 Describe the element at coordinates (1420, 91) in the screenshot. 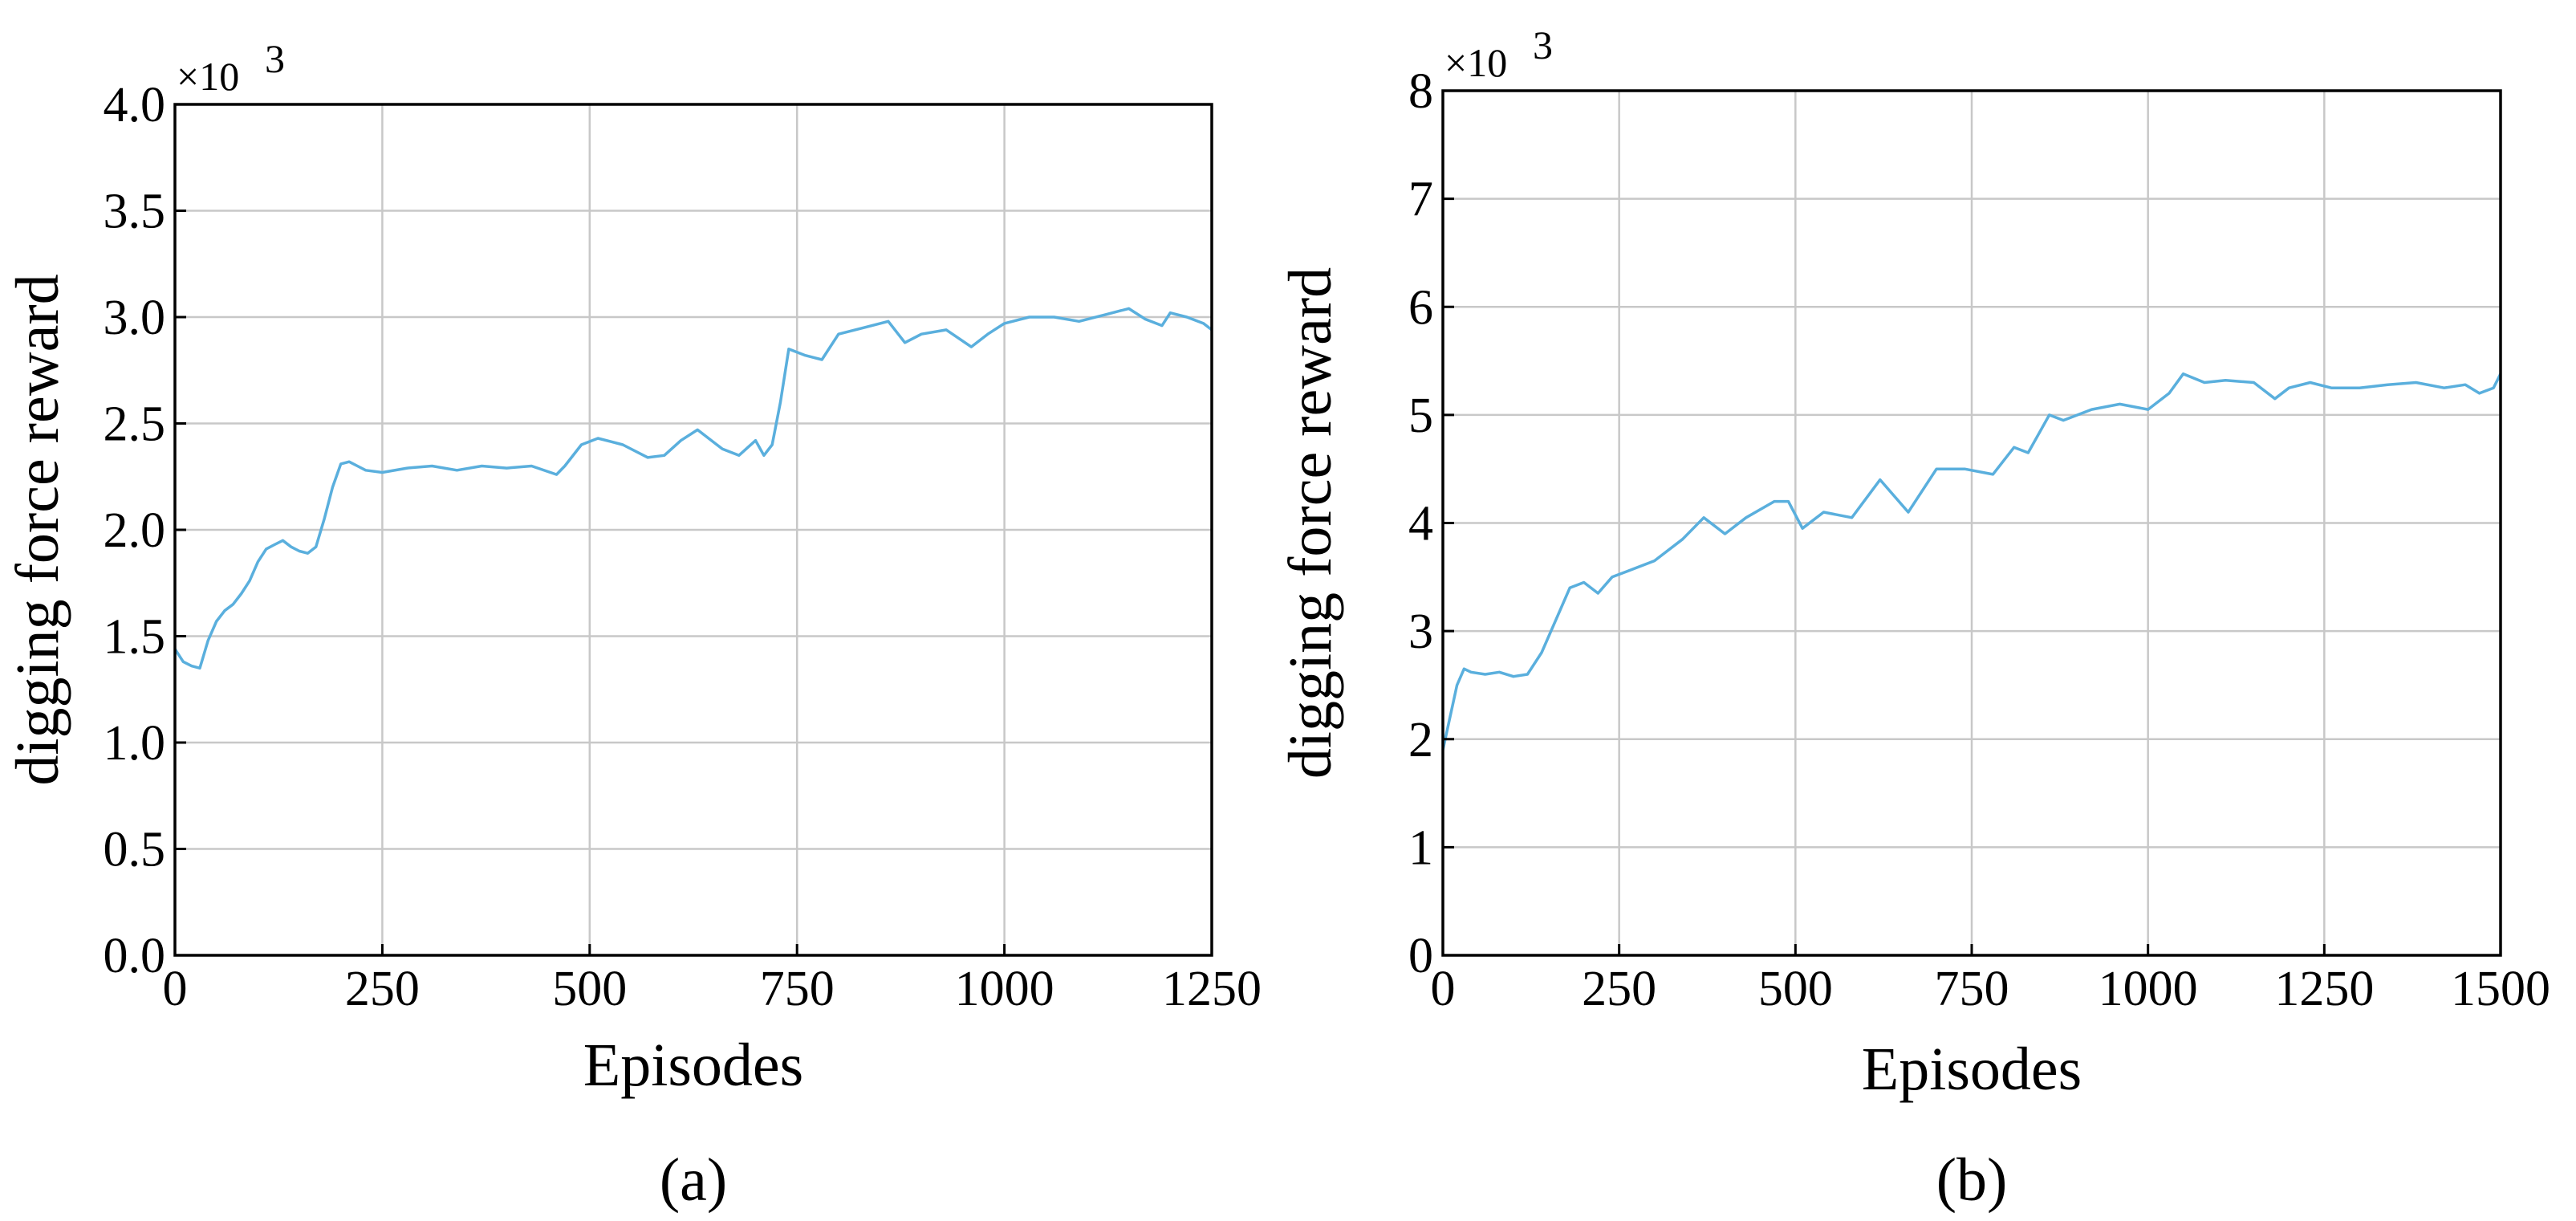

I see `y-tick-label: 8` at that location.